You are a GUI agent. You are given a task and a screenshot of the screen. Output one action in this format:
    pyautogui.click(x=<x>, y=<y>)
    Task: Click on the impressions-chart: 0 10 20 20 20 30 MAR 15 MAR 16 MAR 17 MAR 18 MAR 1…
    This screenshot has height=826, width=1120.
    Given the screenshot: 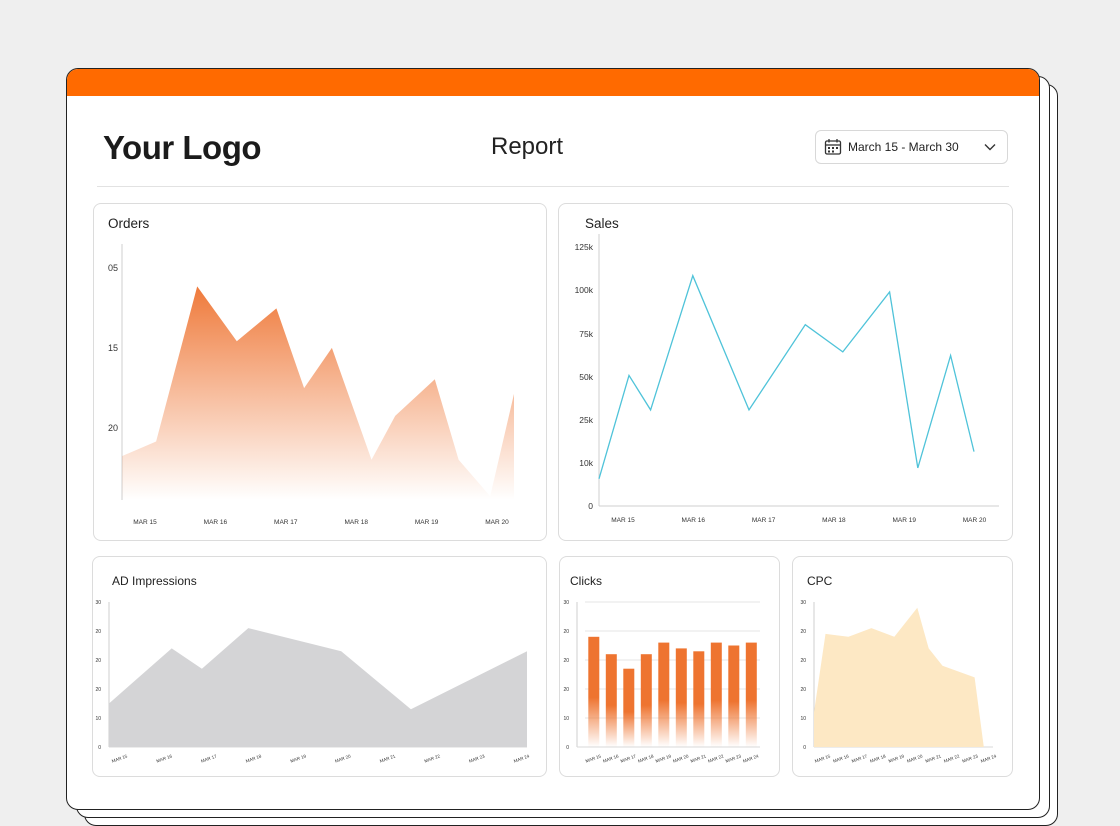 What is the action you would take?
    pyautogui.click(x=312, y=682)
    